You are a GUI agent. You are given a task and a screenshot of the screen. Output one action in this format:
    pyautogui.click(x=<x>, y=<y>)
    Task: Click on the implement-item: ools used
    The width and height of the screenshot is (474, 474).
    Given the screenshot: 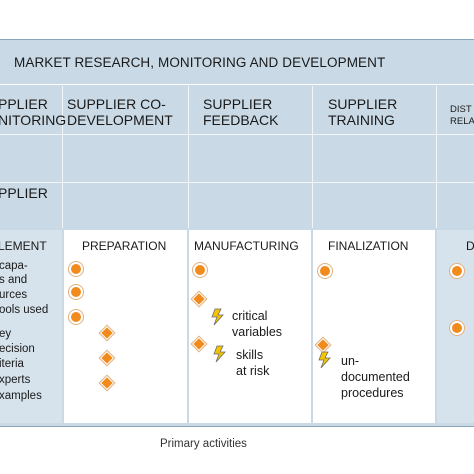 What is the action you would take?
    pyautogui.click(x=24, y=310)
    